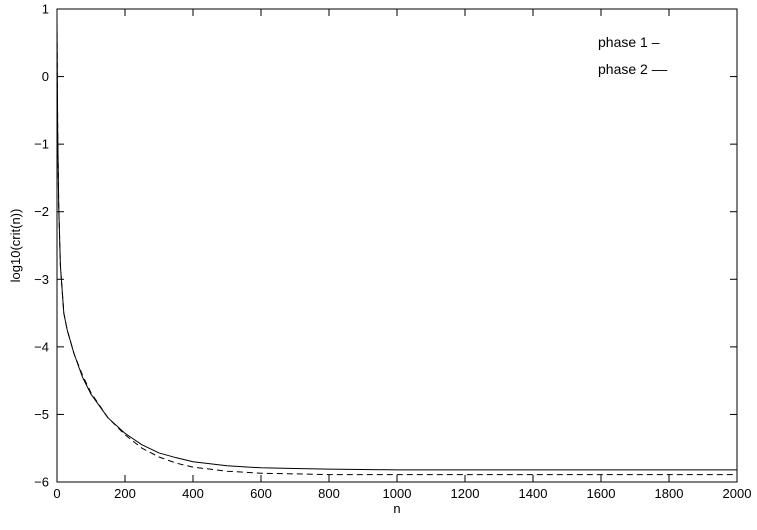 This screenshot has width=757, height=530. Describe the element at coordinates (45, 9) in the screenshot. I see `y-tick-label: 1` at that location.